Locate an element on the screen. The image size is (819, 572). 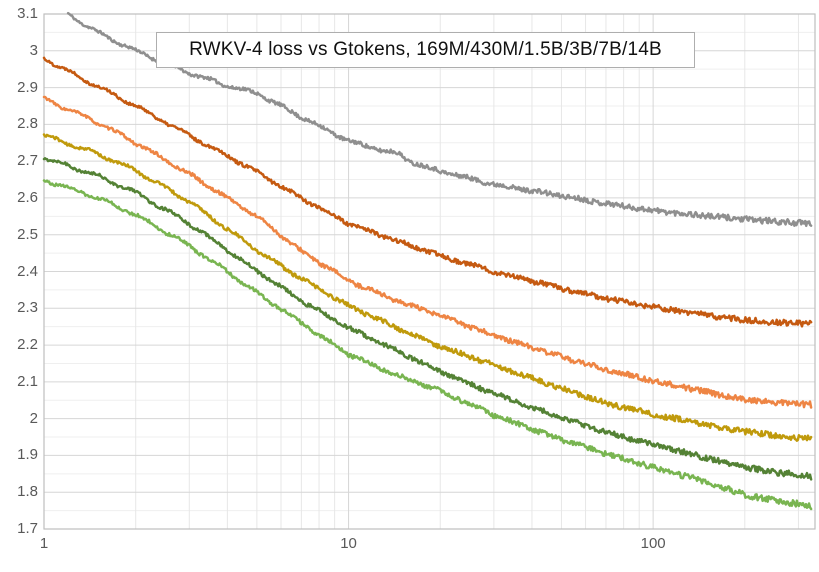
y-axis-tick-label: 1.7 is located at coordinates (27, 528).